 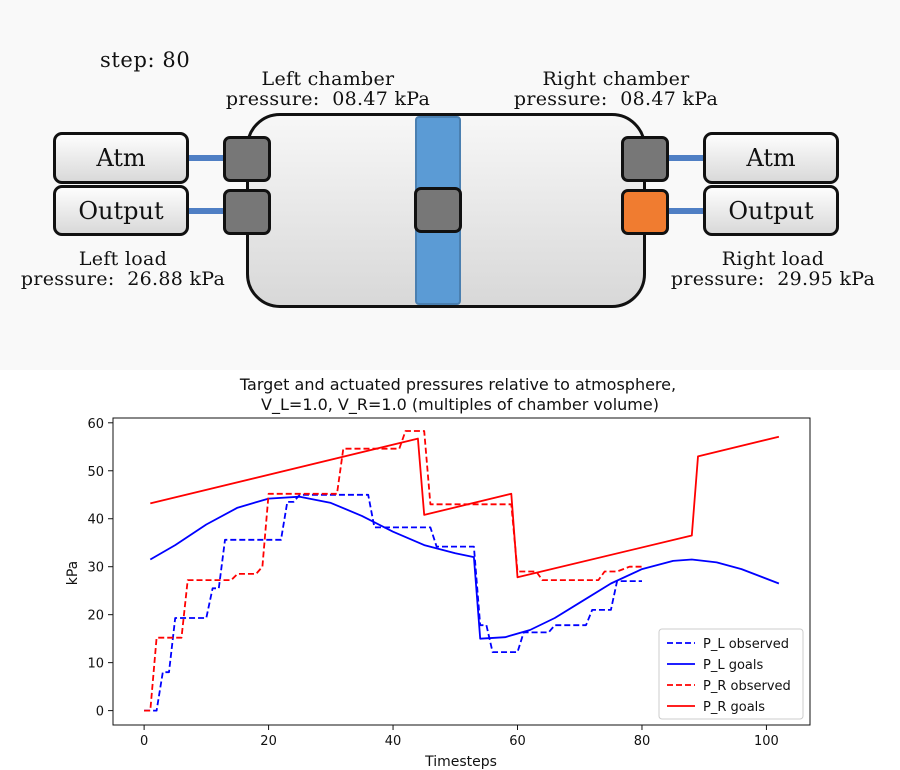 What do you see at coordinates (247, 159) in the screenshot?
I see `left-atm-valve` at bounding box center [247, 159].